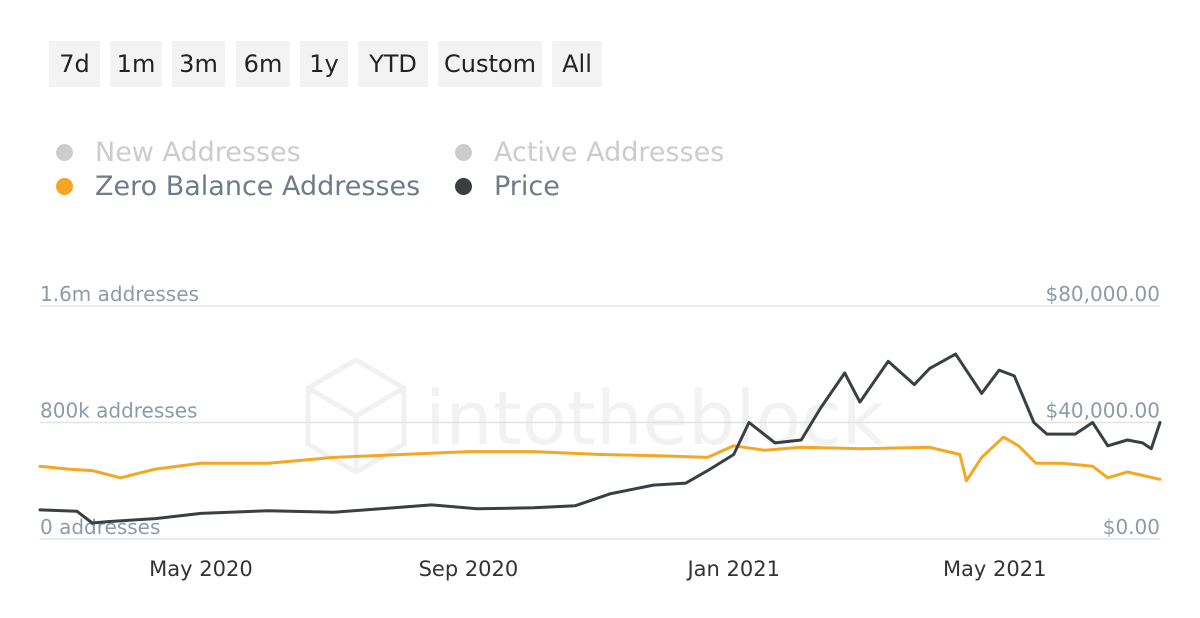 This screenshot has width=1200, height=618. I want to click on legend-item-price: Price, so click(507, 186).